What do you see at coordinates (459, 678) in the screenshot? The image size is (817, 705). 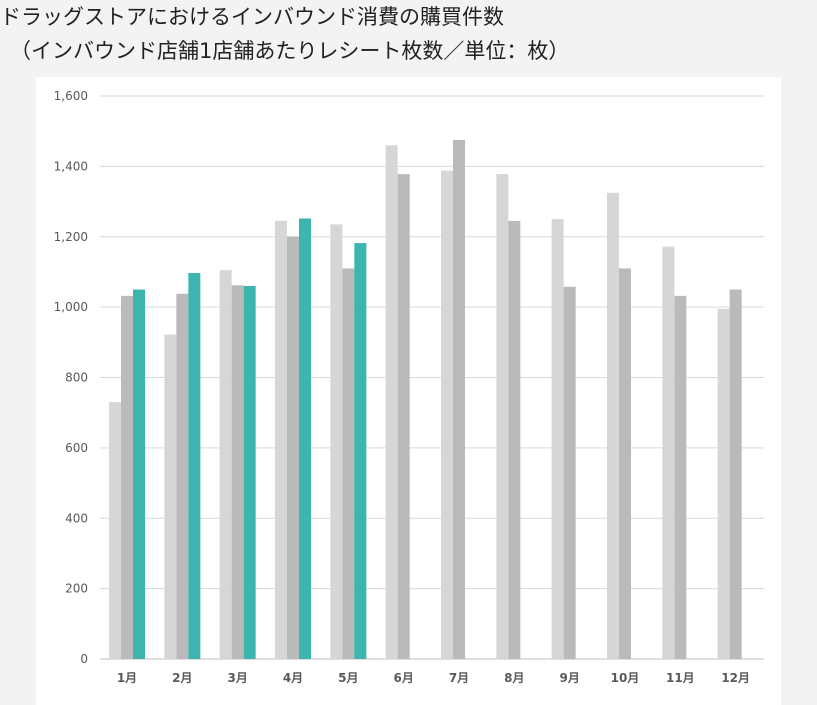 I see `x-tick-label: 7月` at bounding box center [459, 678].